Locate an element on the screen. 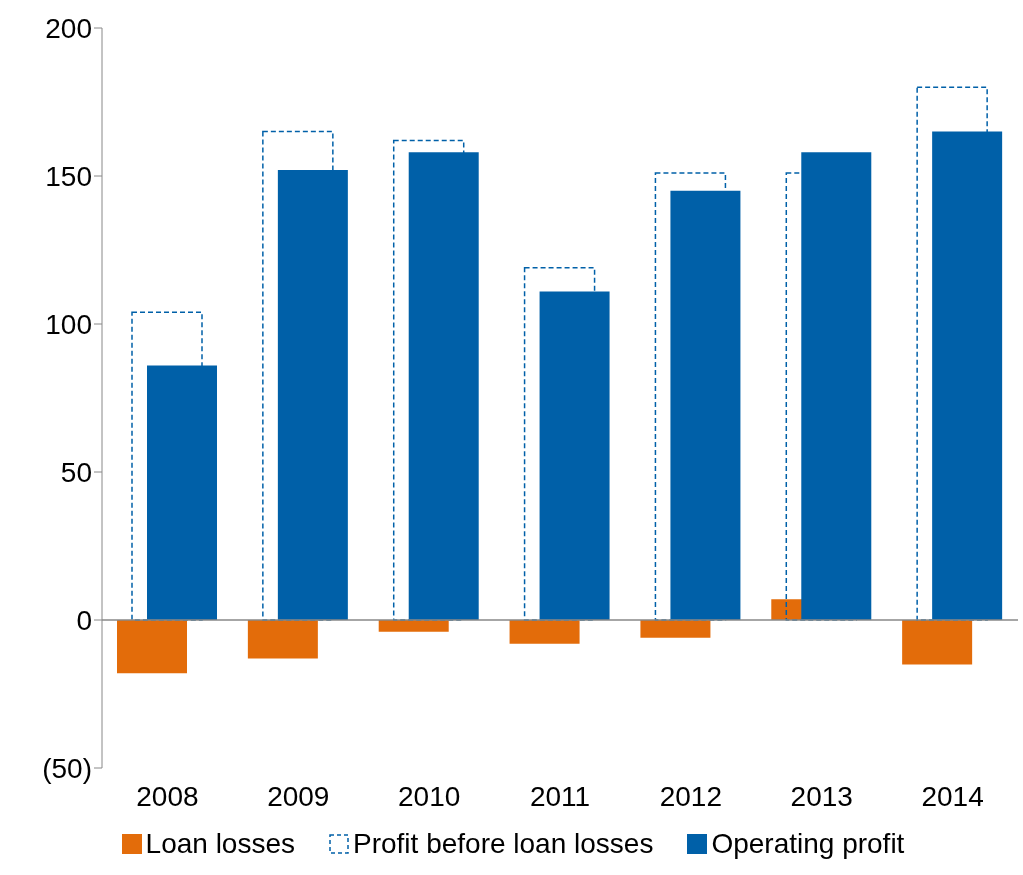 This screenshot has width=1023, height=875. legend-label: Profit before loan losses is located at coordinates (503, 844).